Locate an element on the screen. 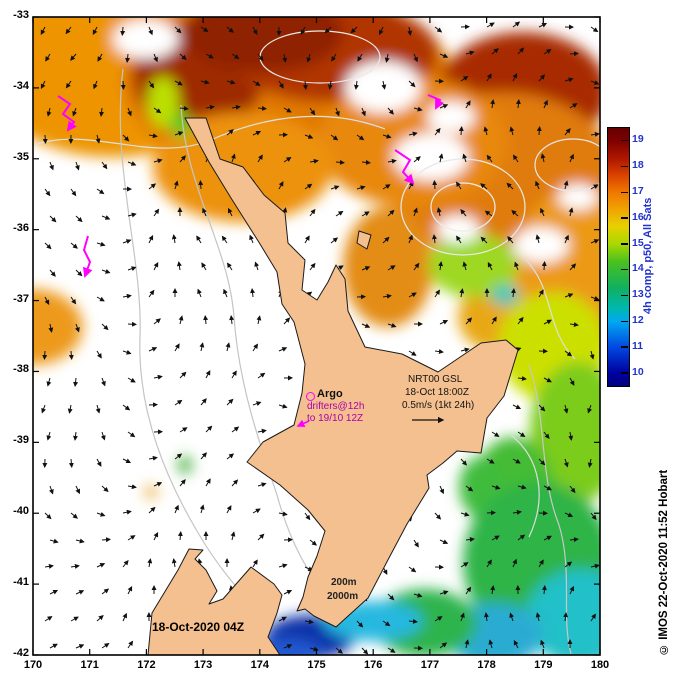 Image resolution: width=676 pixels, height=695 pixels. y-tick-label: -34 is located at coordinates (21, 85).